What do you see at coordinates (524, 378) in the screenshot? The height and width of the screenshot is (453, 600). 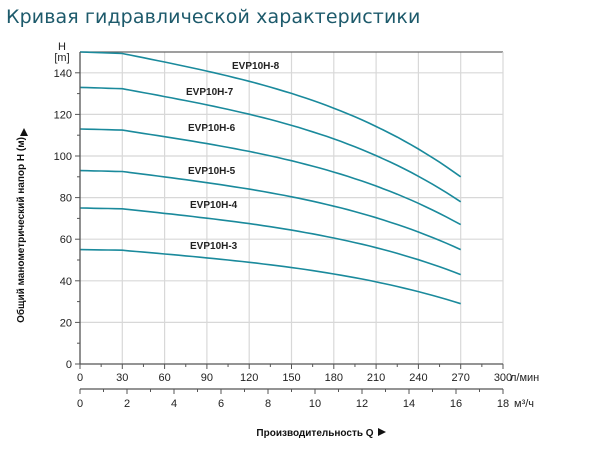 I see `svg-text: л/мин` at bounding box center [524, 378].